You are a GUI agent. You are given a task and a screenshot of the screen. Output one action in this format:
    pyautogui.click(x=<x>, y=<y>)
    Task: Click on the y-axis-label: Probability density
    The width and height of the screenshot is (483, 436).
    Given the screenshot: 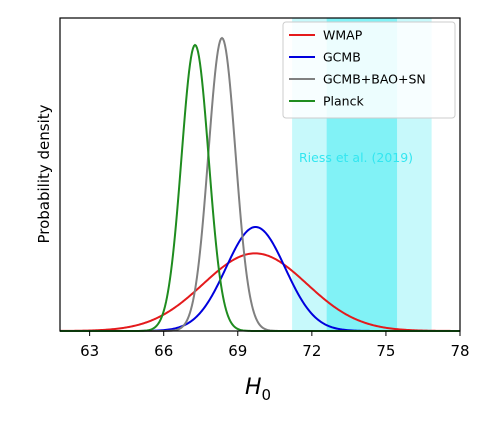 What is the action you would take?
    pyautogui.click(x=44, y=173)
    